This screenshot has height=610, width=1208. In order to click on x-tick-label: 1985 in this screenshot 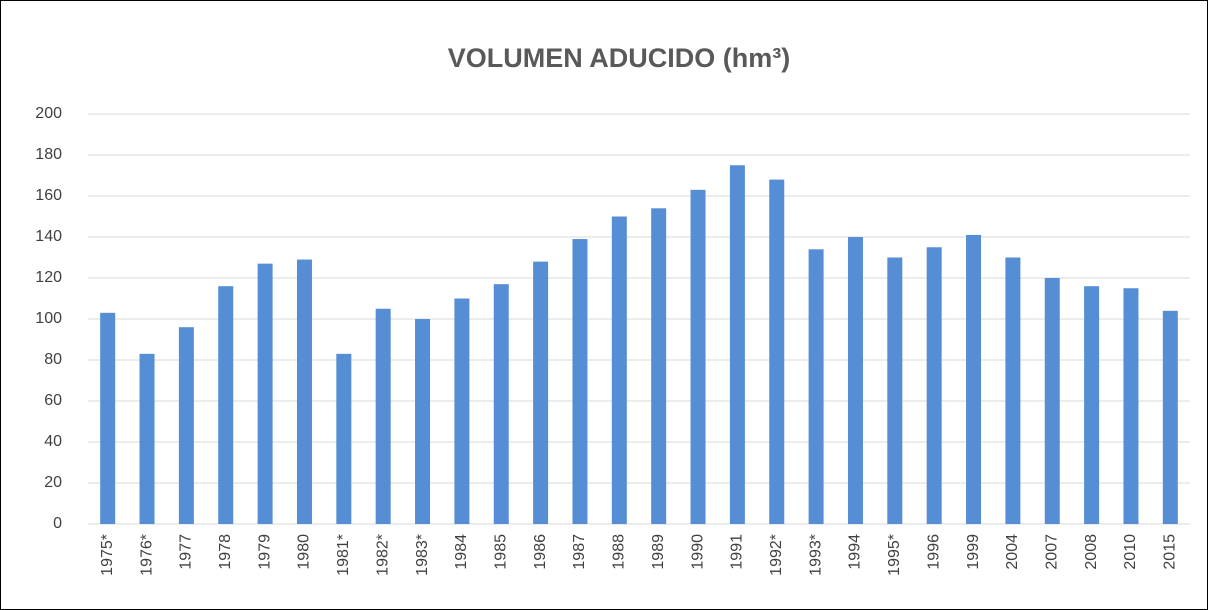, I will do `click(500, 552)`.